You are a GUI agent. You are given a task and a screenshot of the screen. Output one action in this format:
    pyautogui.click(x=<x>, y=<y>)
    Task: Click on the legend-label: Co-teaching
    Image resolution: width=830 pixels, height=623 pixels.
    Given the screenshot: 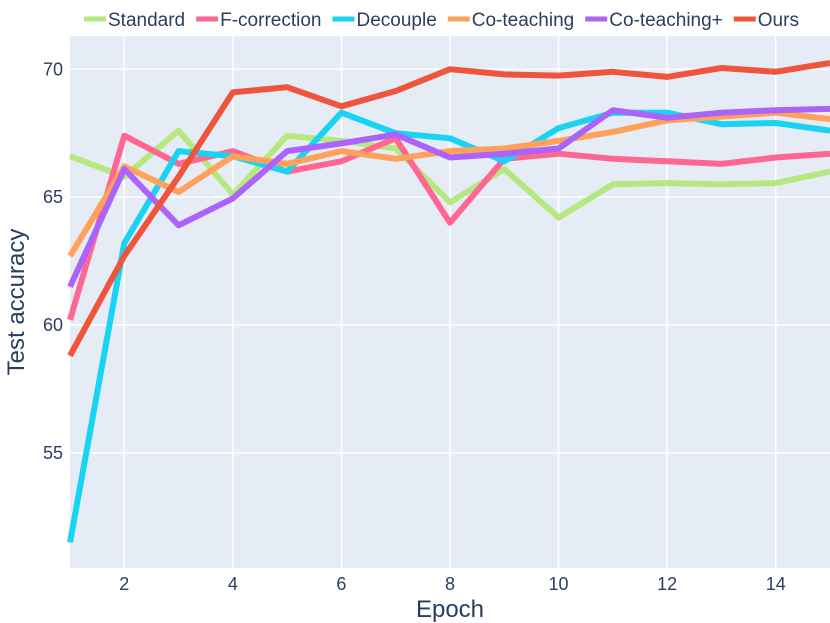 What is the action you would take?
    pyautogui.click(x=523, y=20)
    